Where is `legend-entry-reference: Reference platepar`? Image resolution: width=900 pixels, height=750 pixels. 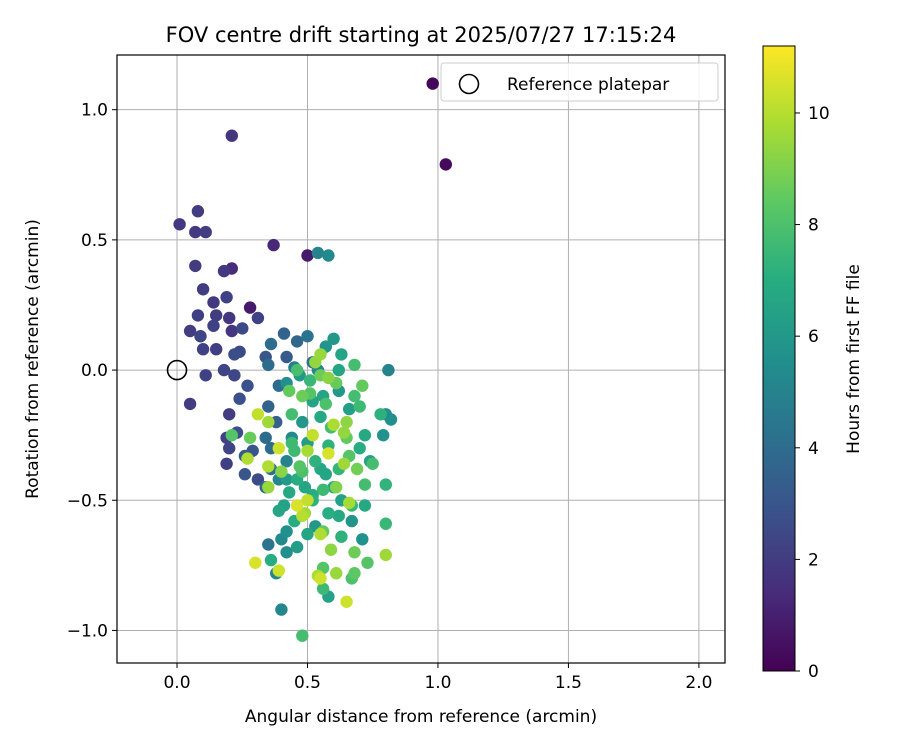 legend-entry-reference: Reference platepar is located at coordinates (588, 85).